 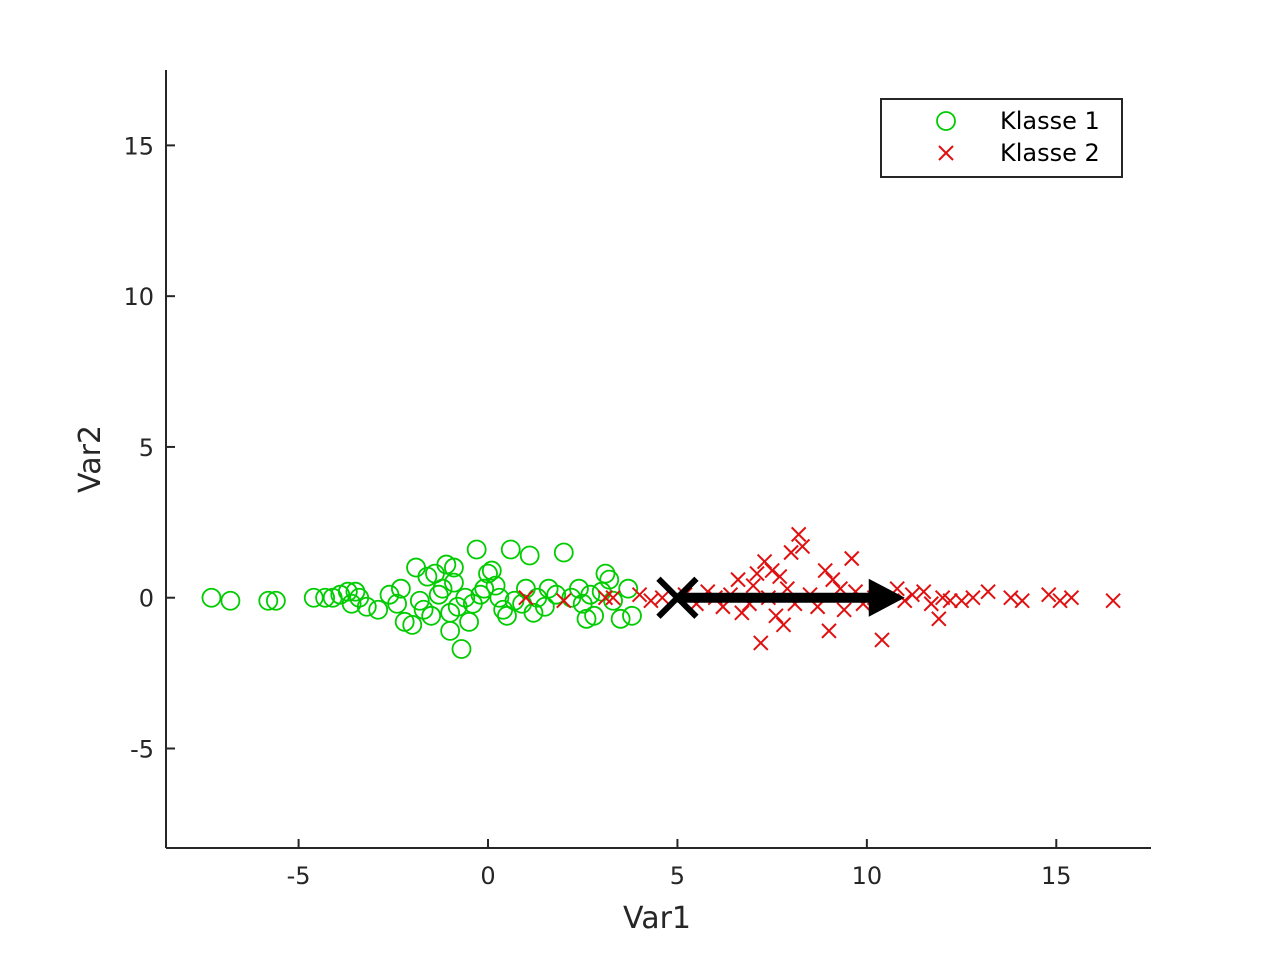 I want to click on y-tick-label: 0, so click(x=146, y=599).